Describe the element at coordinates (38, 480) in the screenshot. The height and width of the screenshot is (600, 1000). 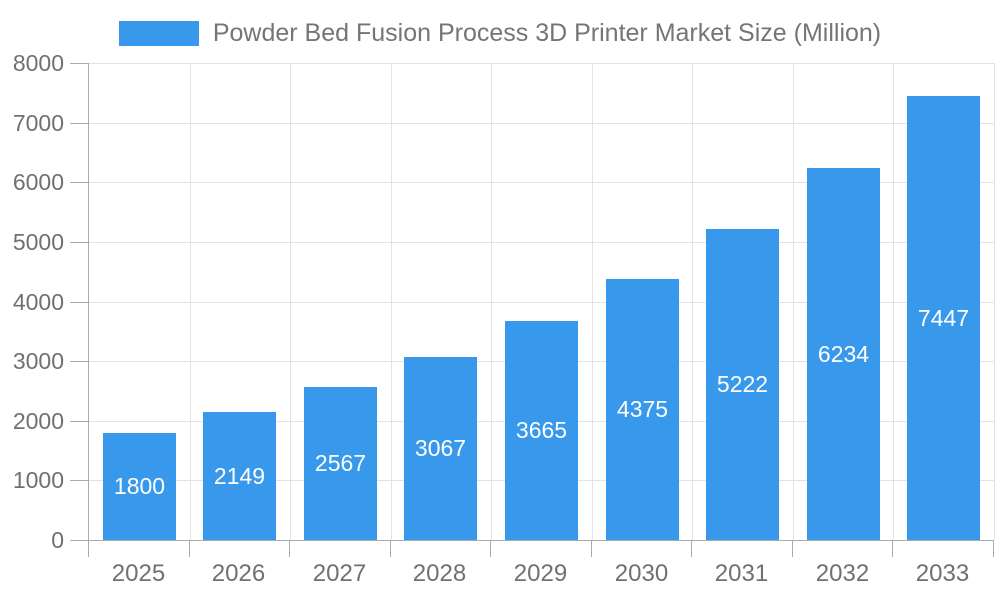
I see `y-axis-label: 1000` at that location.